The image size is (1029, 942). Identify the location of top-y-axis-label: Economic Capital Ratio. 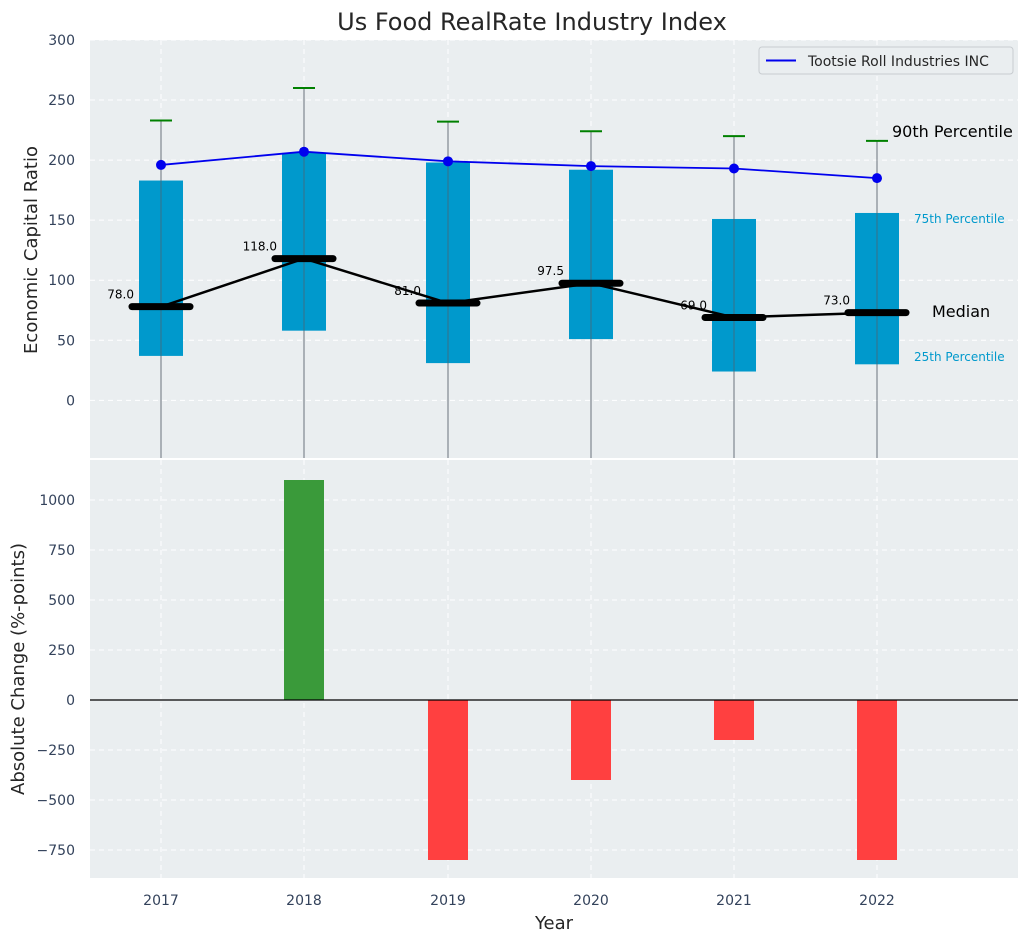
(31, 250).